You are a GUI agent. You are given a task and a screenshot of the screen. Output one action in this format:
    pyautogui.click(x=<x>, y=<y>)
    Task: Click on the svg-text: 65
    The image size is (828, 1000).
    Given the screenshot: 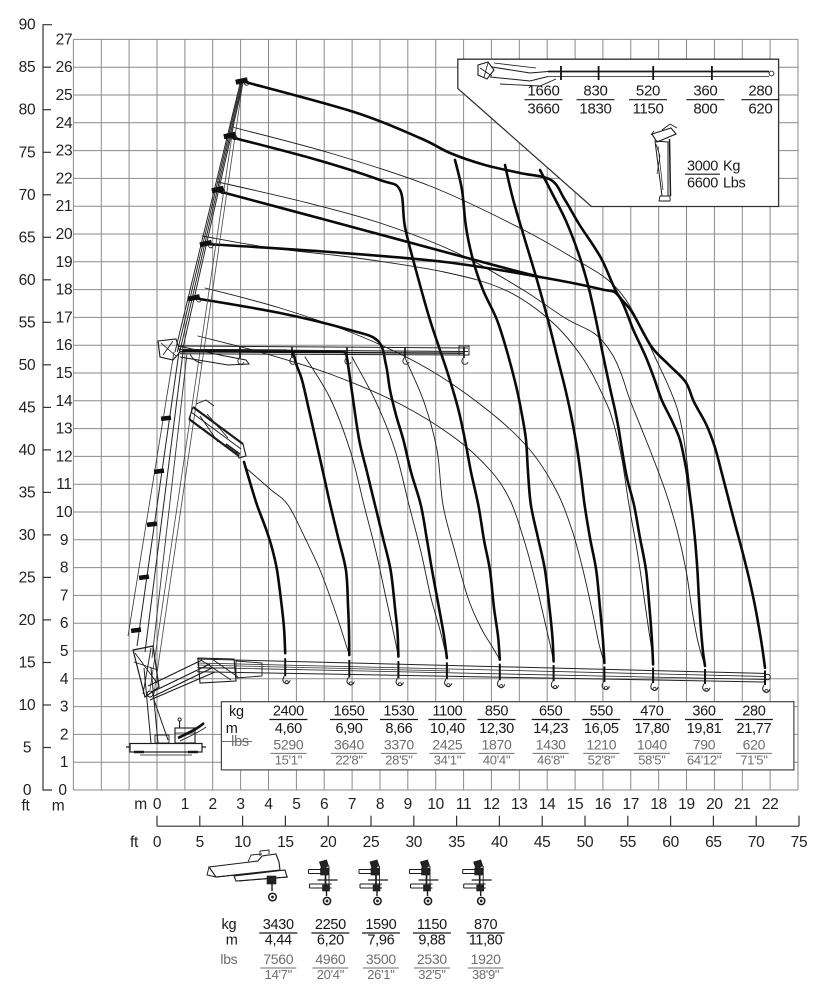 What is the action you would take?
    pyautogui.click(x=27, y=237)
    